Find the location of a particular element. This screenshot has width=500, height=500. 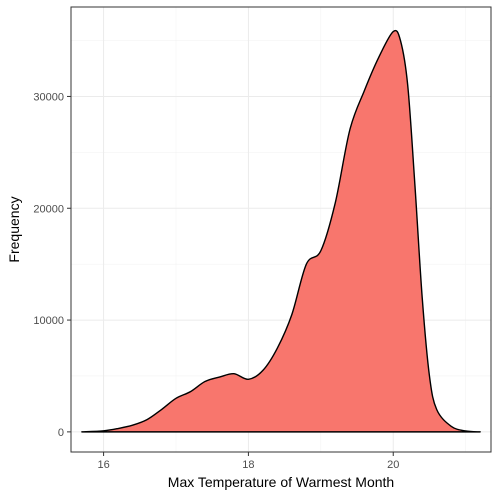

y-tick-label: 20000 is located at coordinates (48, 209).